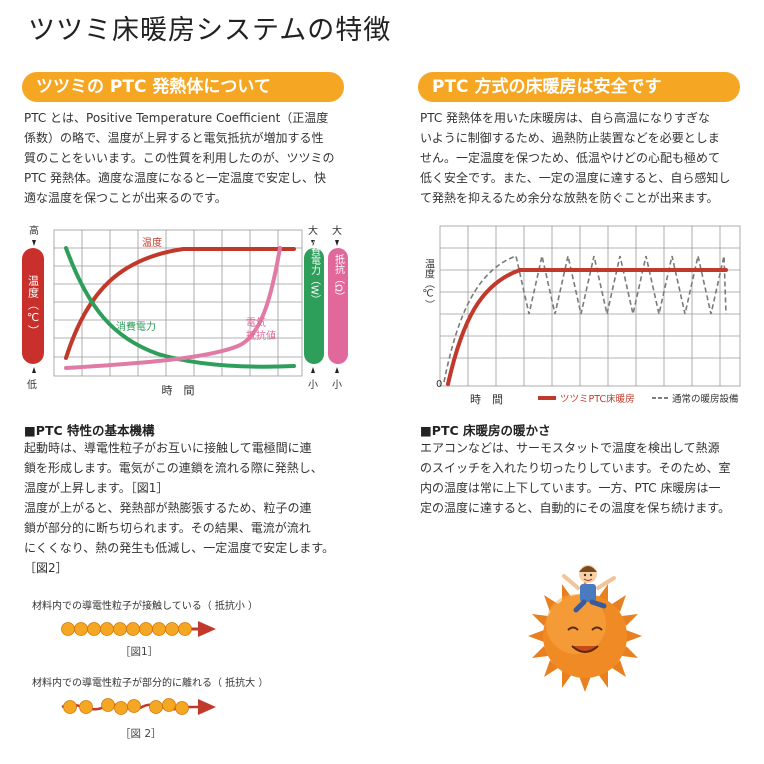 This screenshot has width=764, height=764. What do you see at coordinates (705, 399) in the screenshot?
I see `legend-normal-label: 通常の暖房設備` at bounding box center [705, 399].